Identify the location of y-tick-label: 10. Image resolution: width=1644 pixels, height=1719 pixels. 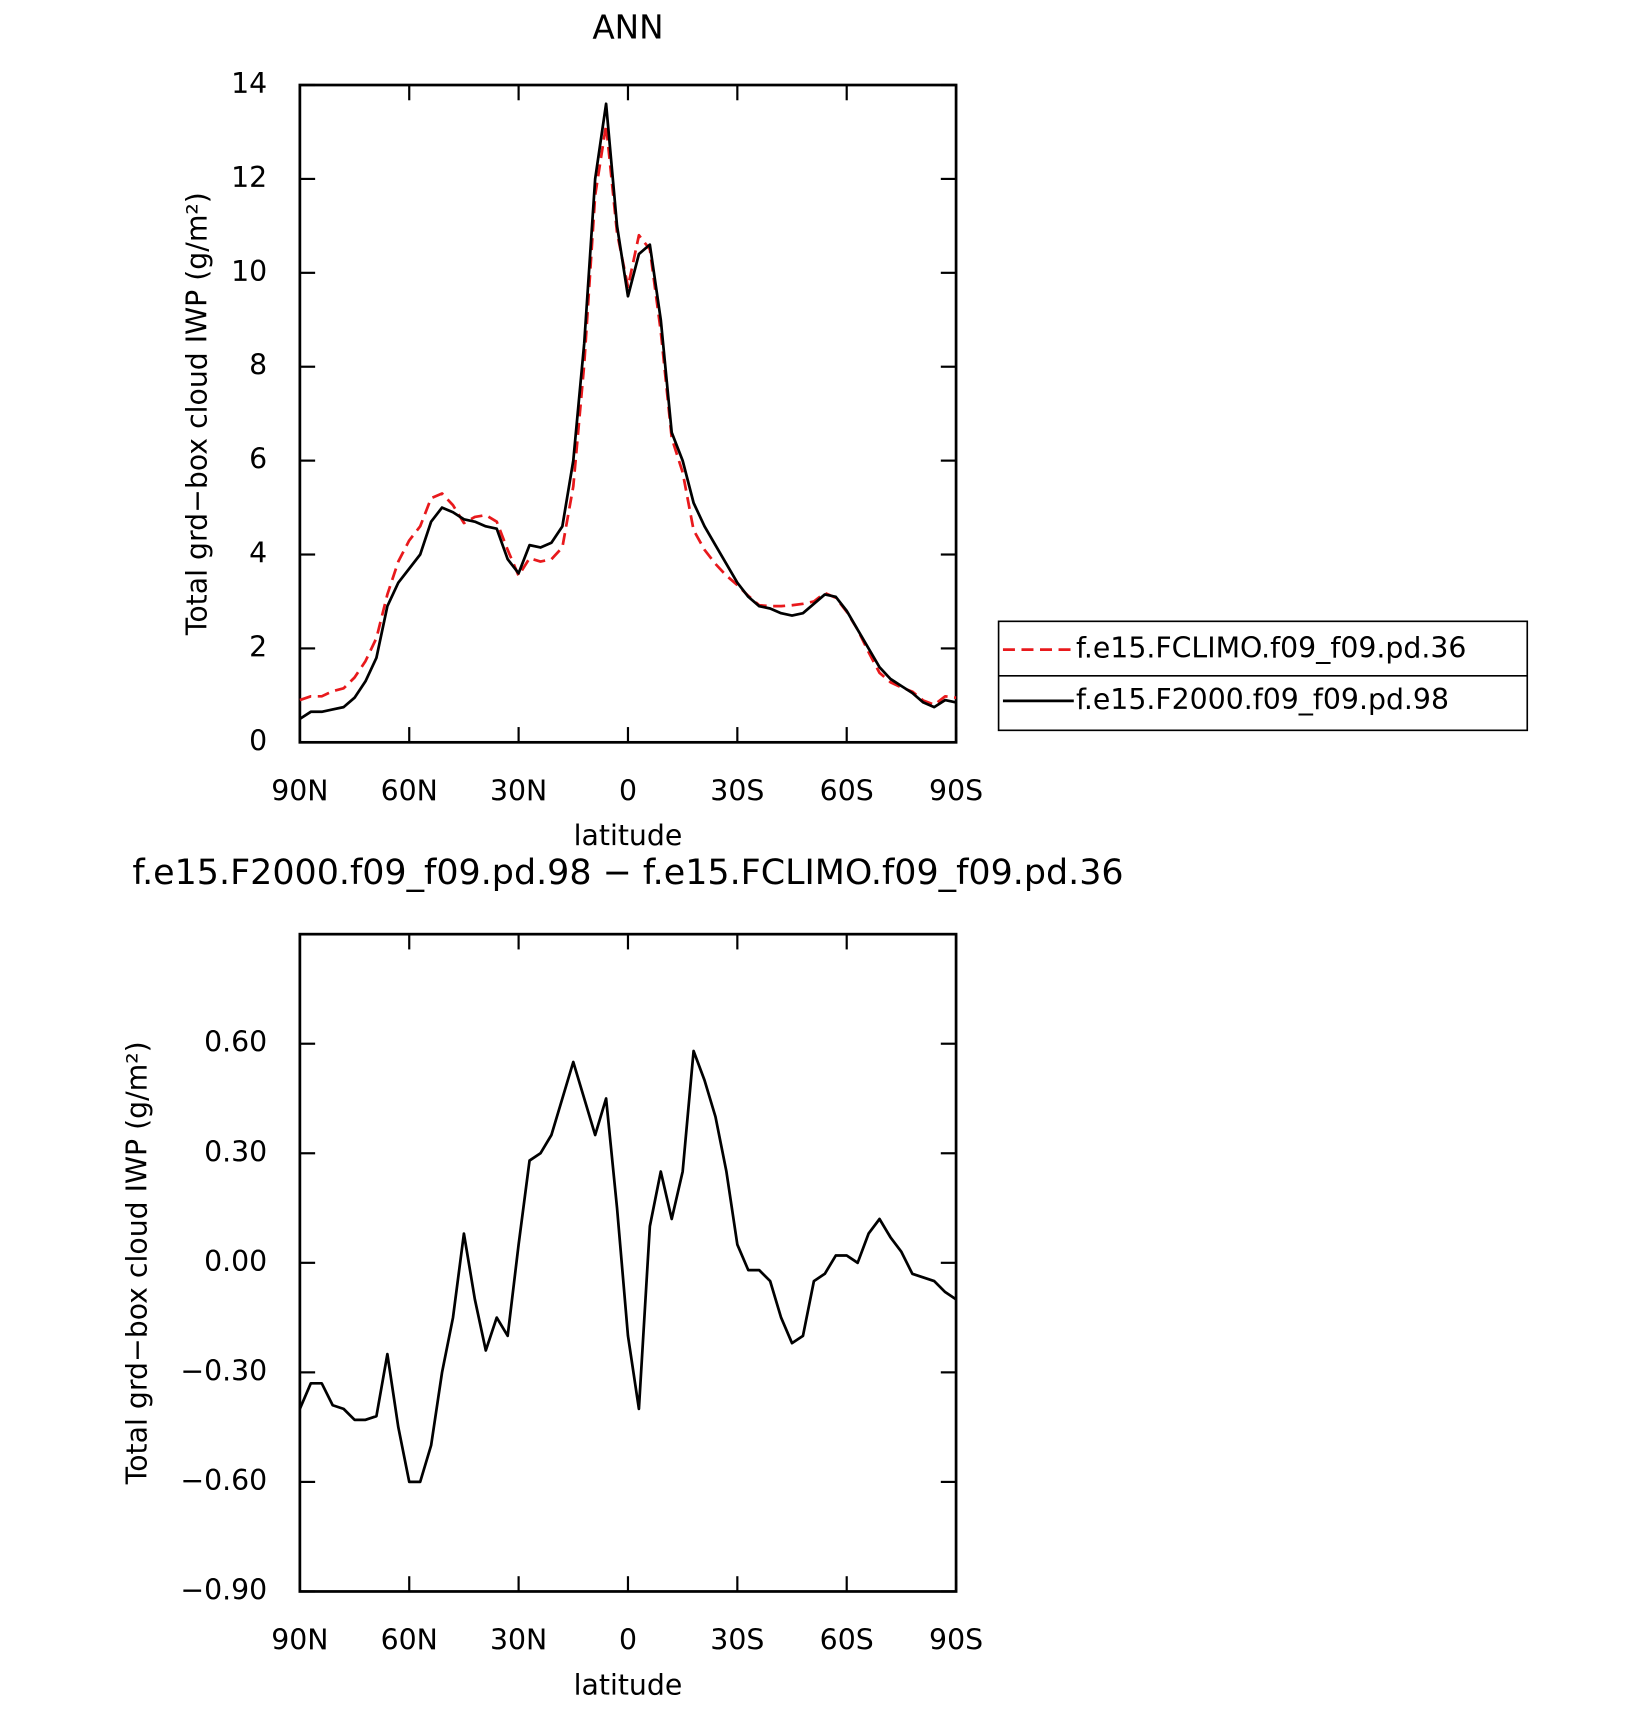
(249, 271).